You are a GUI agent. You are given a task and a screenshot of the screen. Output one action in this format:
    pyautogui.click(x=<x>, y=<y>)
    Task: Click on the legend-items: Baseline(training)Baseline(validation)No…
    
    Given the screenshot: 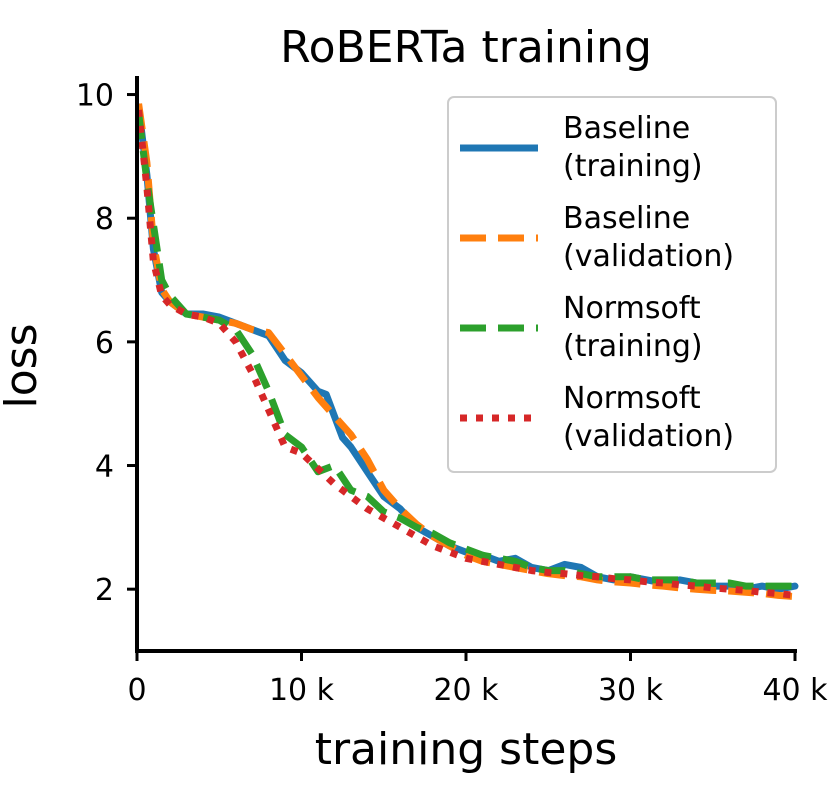 What is the action you would take?
    pyautogui.click(x=597, y=282)
    